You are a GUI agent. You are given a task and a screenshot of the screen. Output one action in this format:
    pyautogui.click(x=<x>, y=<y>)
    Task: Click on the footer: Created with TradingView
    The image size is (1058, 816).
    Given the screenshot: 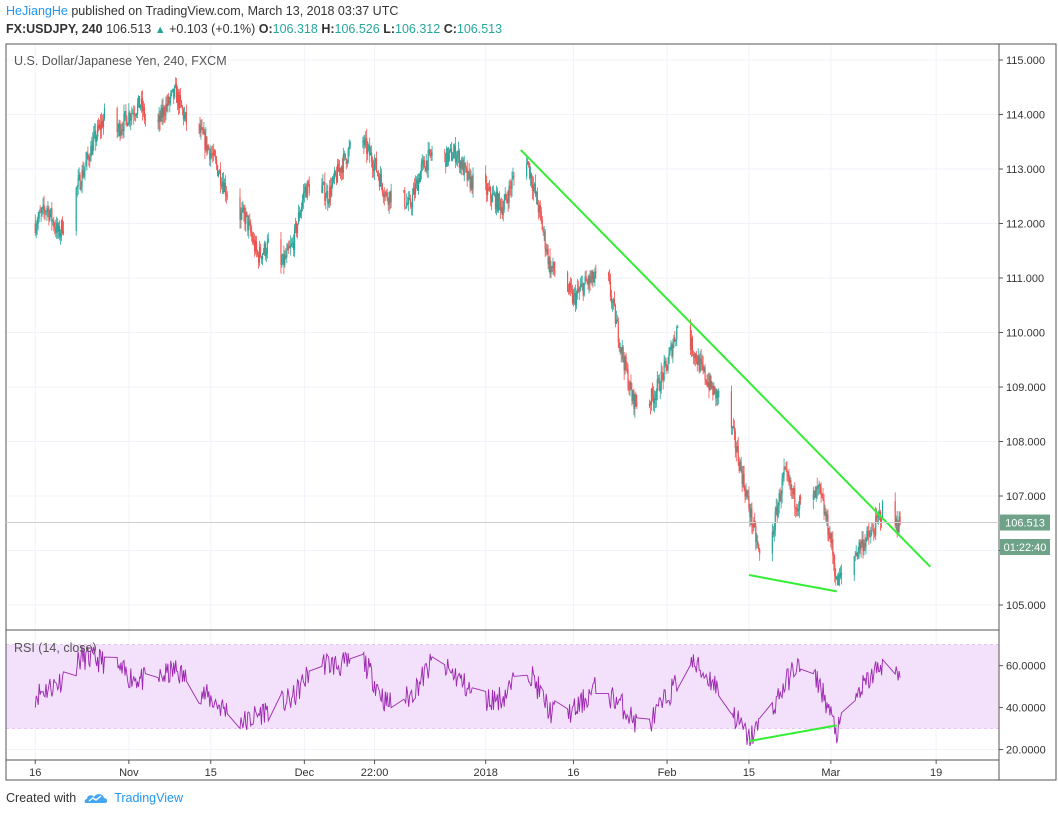 What is the action you would take?
    pyautogui.click(x=94, y=798)
    